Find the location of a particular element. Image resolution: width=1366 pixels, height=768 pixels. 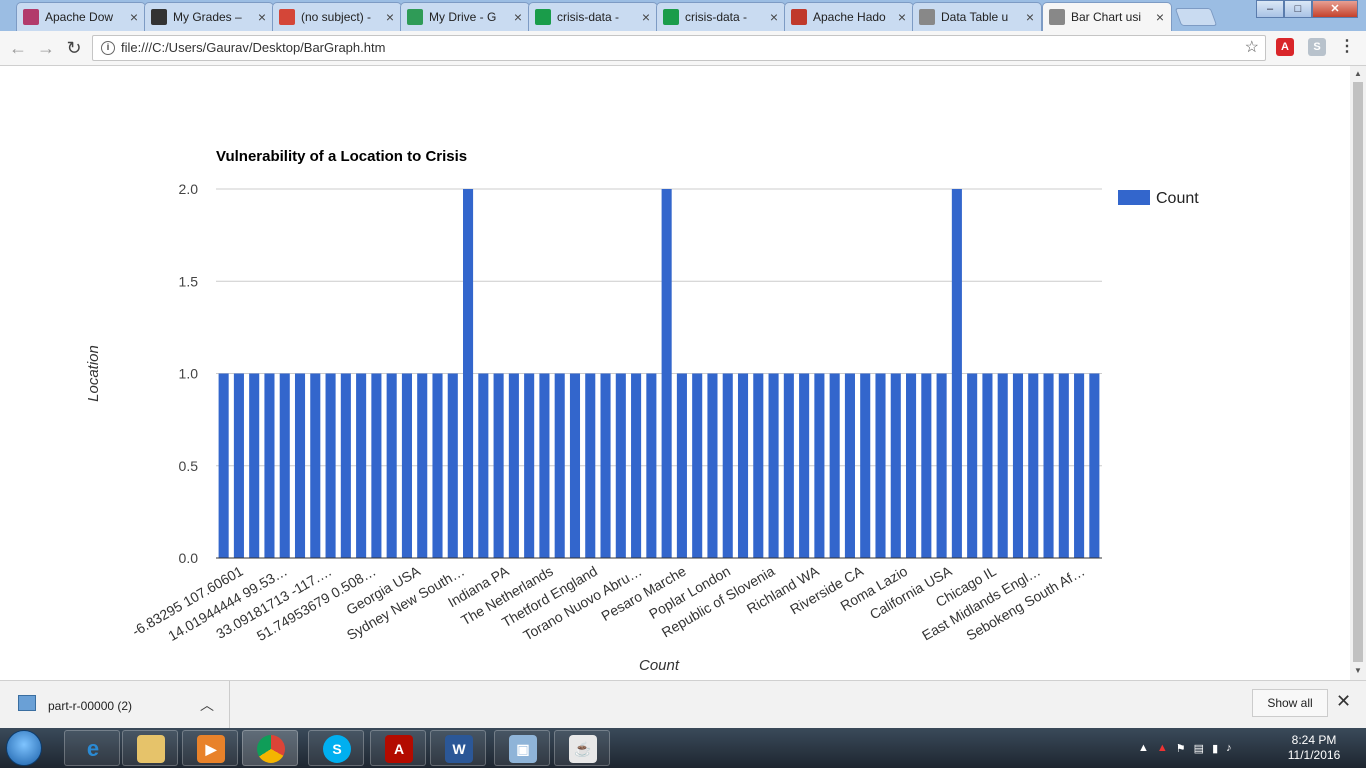

tab-1: My Grades – × is located at coordinates (209, 16).